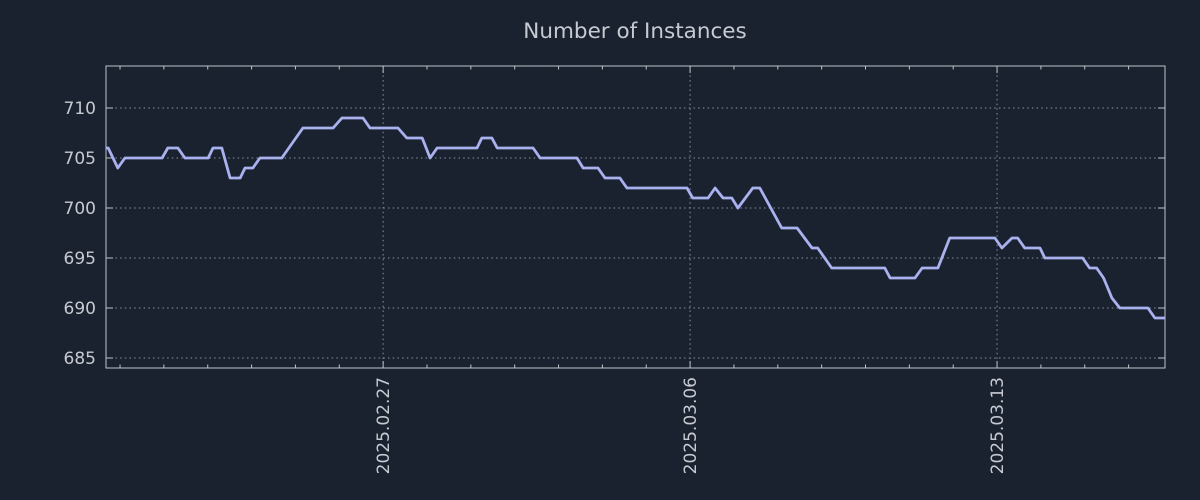 The image size is (1200, 500). I want to click on y-tick-label: 685, so click(80, 359).